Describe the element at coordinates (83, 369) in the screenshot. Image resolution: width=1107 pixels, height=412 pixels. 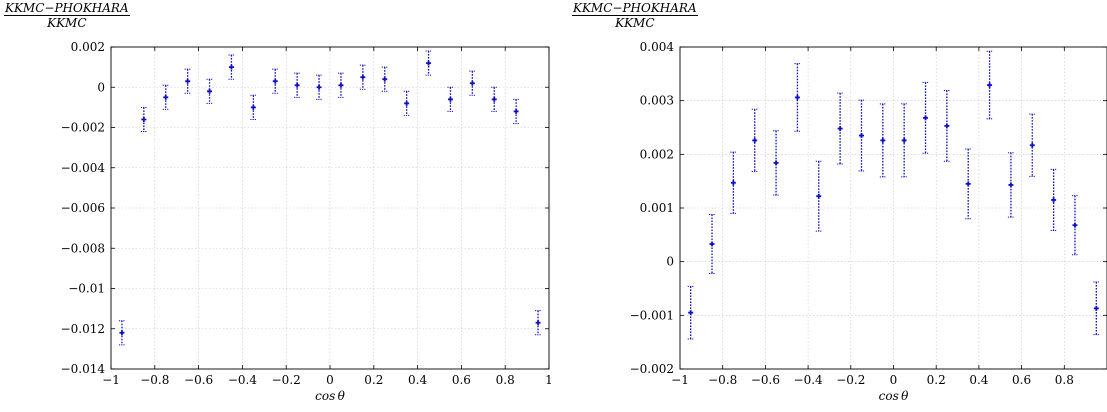
I see `y-tick-label: −0.014` at that location.